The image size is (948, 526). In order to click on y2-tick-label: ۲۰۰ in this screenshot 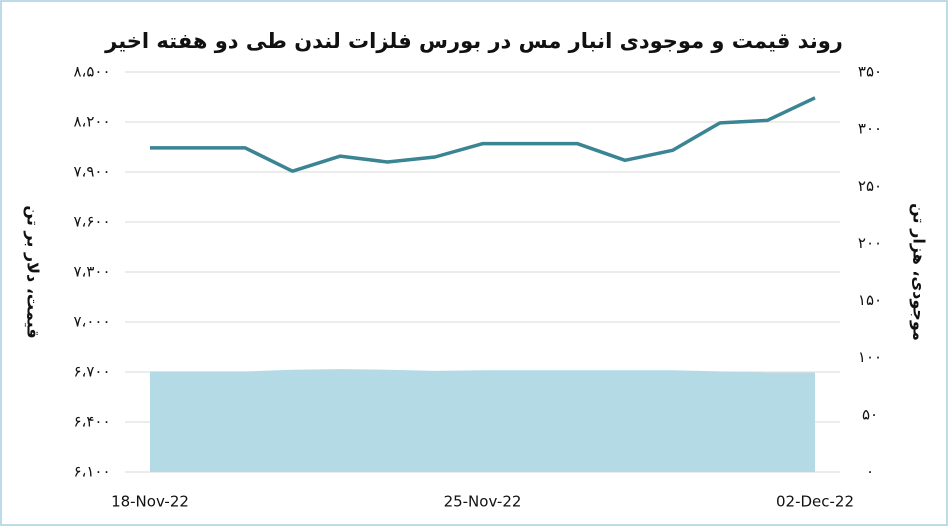, I will do `click(870, 243)`.